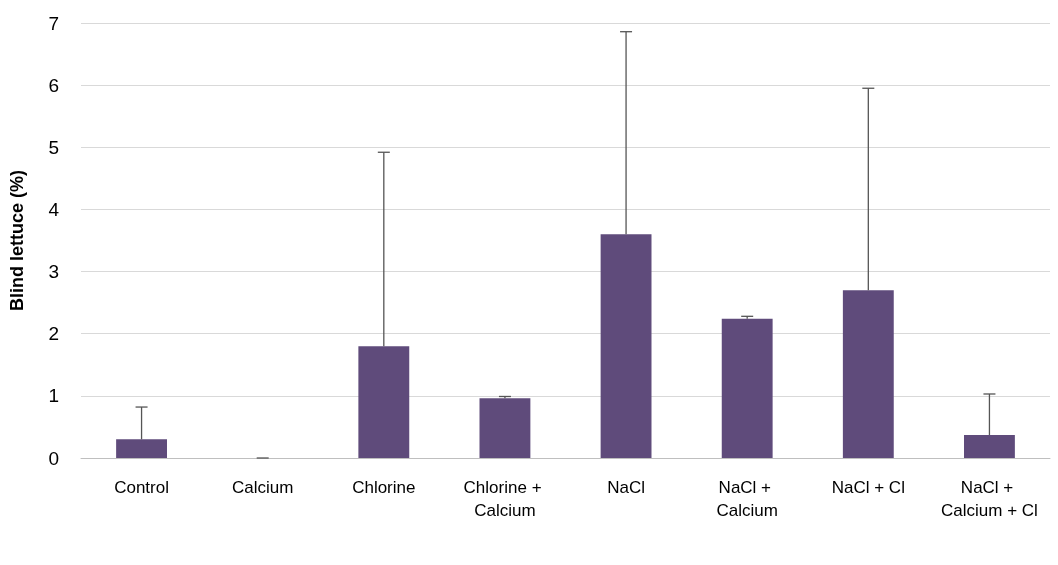 The width and height of the screenshot is (1058, 565). What do you see at coordinates (53, 147) in the screenshot?
I see `y-tick-label: 5` at bounding box center [53, 147].